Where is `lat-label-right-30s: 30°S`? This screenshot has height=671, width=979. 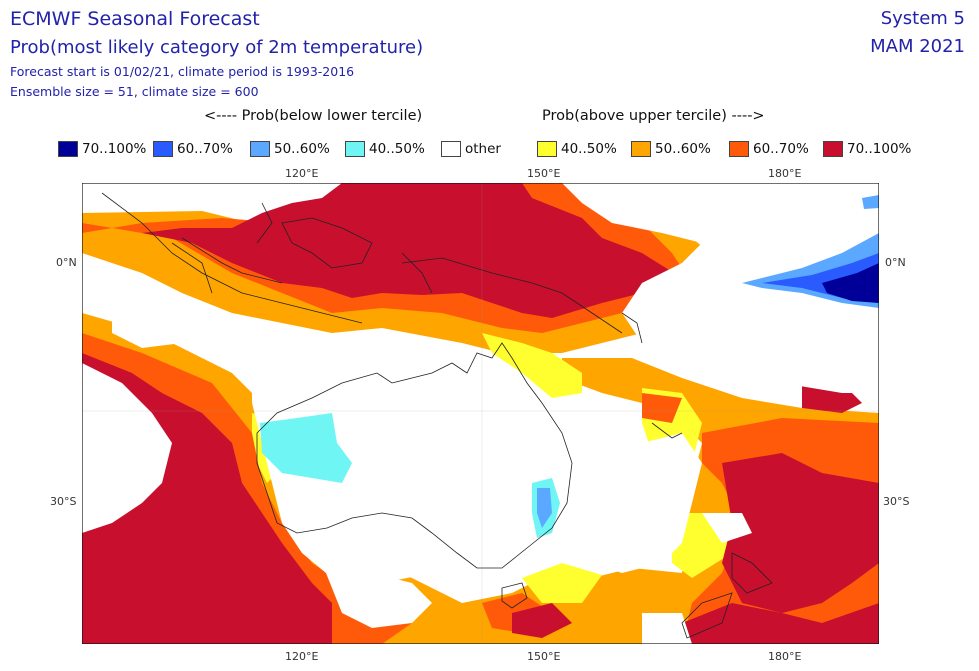 lat-label-right-30s: 30°S is located at coordinates (896, 501).